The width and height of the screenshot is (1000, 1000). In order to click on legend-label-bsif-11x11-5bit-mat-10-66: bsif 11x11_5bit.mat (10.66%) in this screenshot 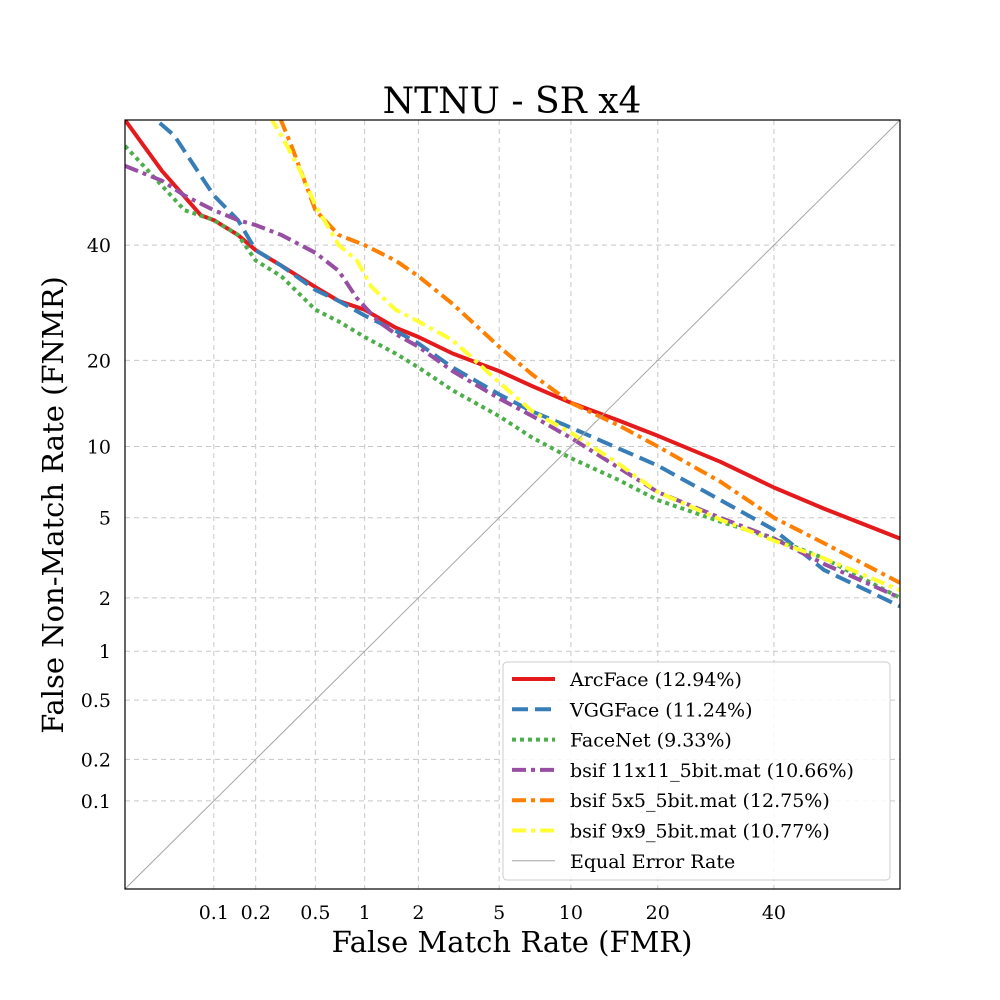, I will do `click(712, 771)`.